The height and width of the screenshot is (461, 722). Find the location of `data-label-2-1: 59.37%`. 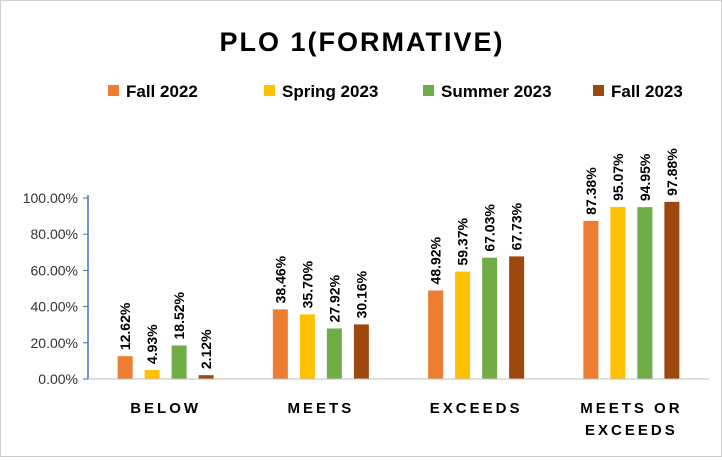

data-label-2-1: 59.37% is located at coordinates (463, 242).